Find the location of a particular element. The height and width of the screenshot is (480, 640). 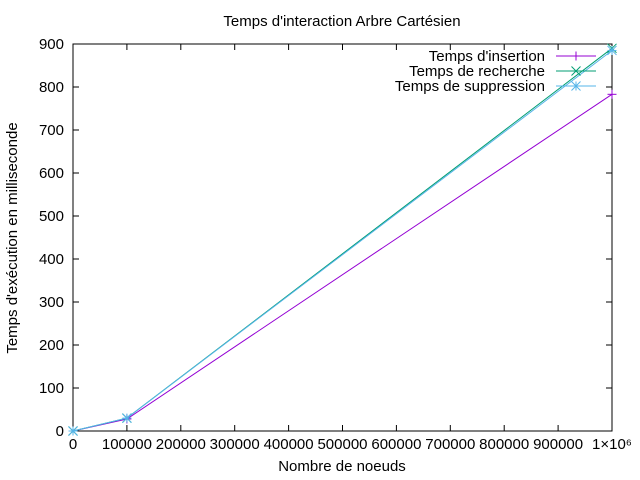

y-tick-label: 200 is located at coordinates (51, 345).